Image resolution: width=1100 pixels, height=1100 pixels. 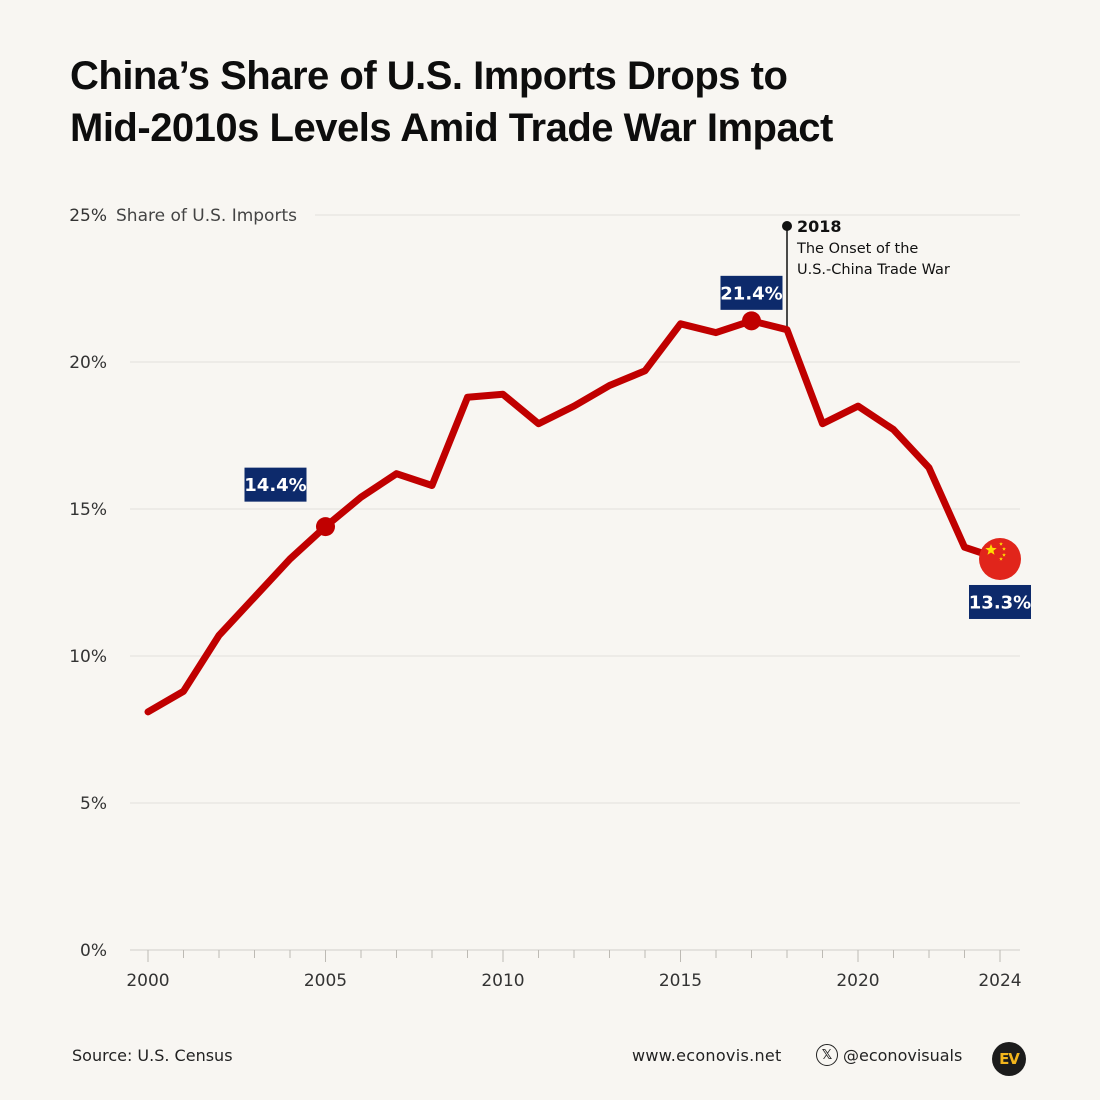 I want to click on highlight-dot-2017, so click(x=751, y=321).